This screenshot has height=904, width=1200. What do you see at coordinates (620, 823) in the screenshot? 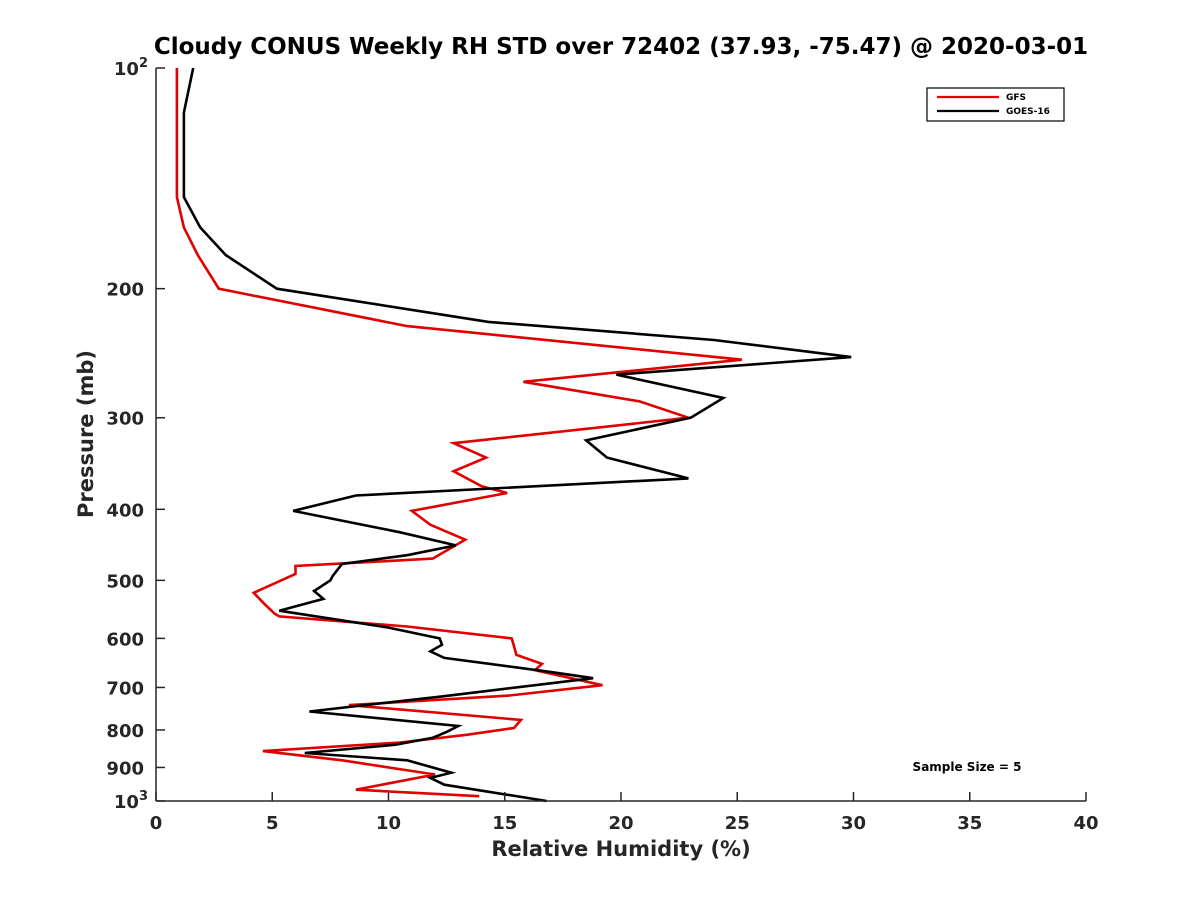
I see `x-tick-label: 20` at bounding box center [620, 823].